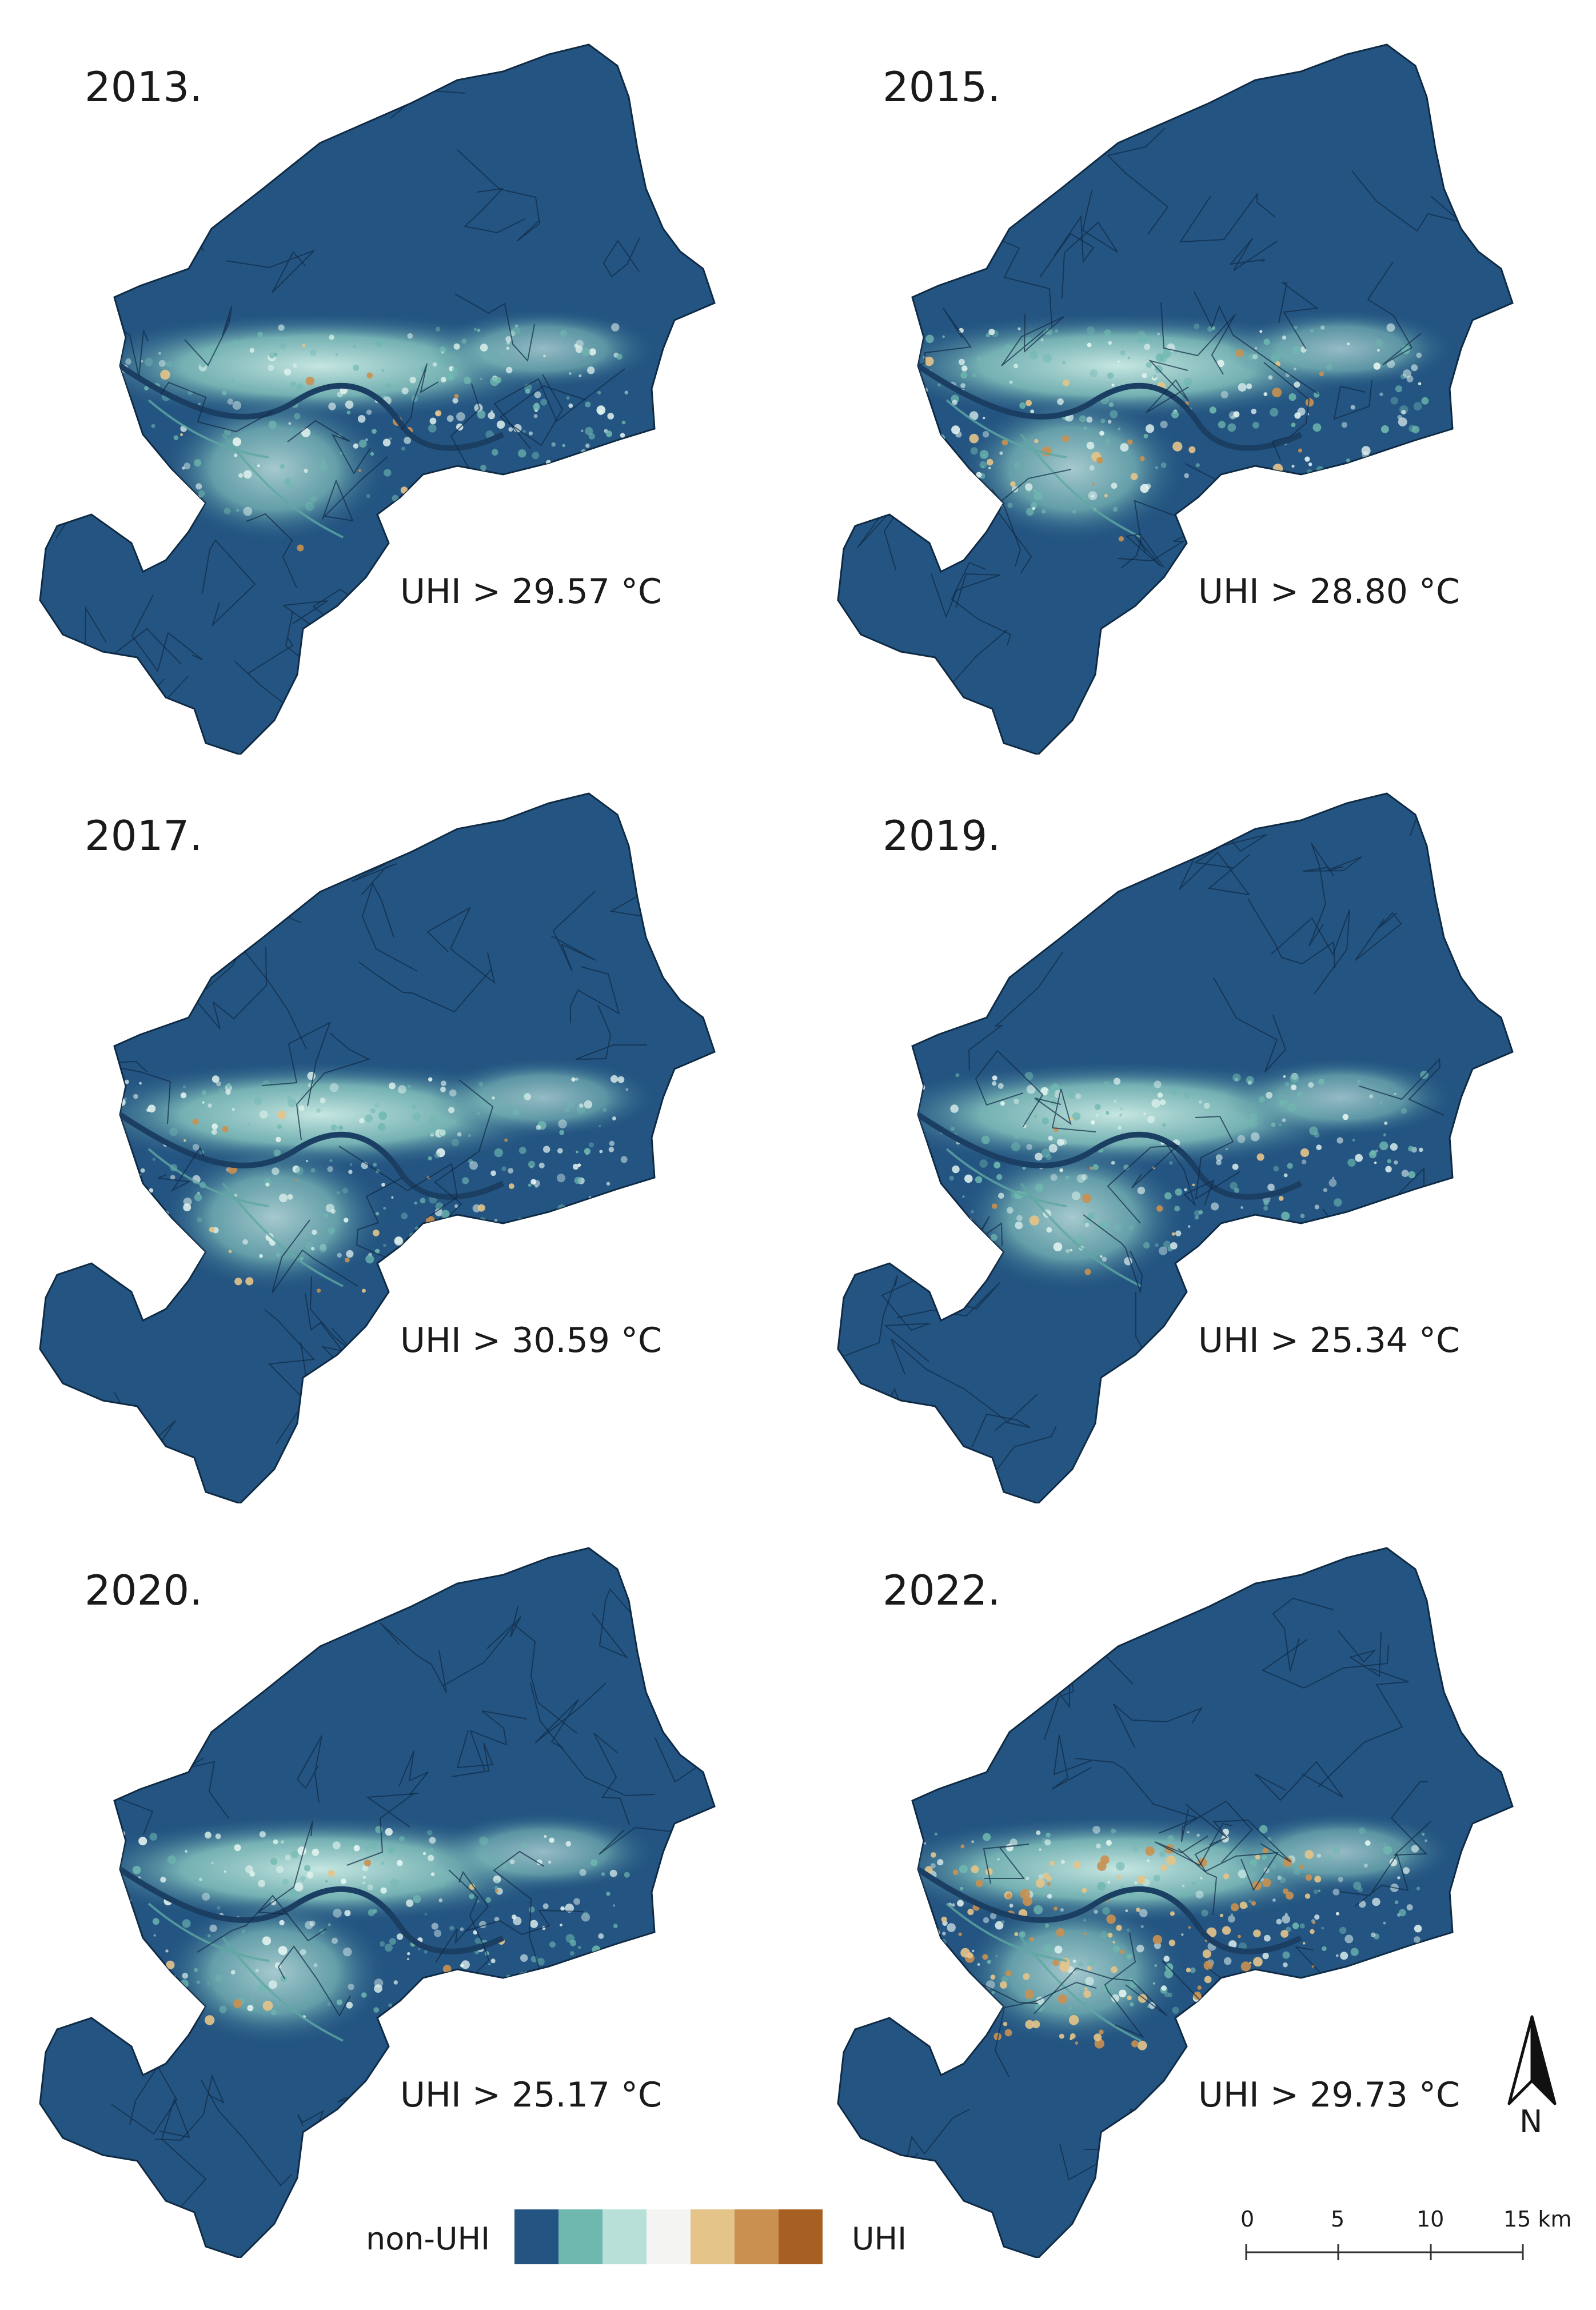  Describe the element at coordinates (144, 836) in the screenshot. I see `year-label: 2017.` at that location.